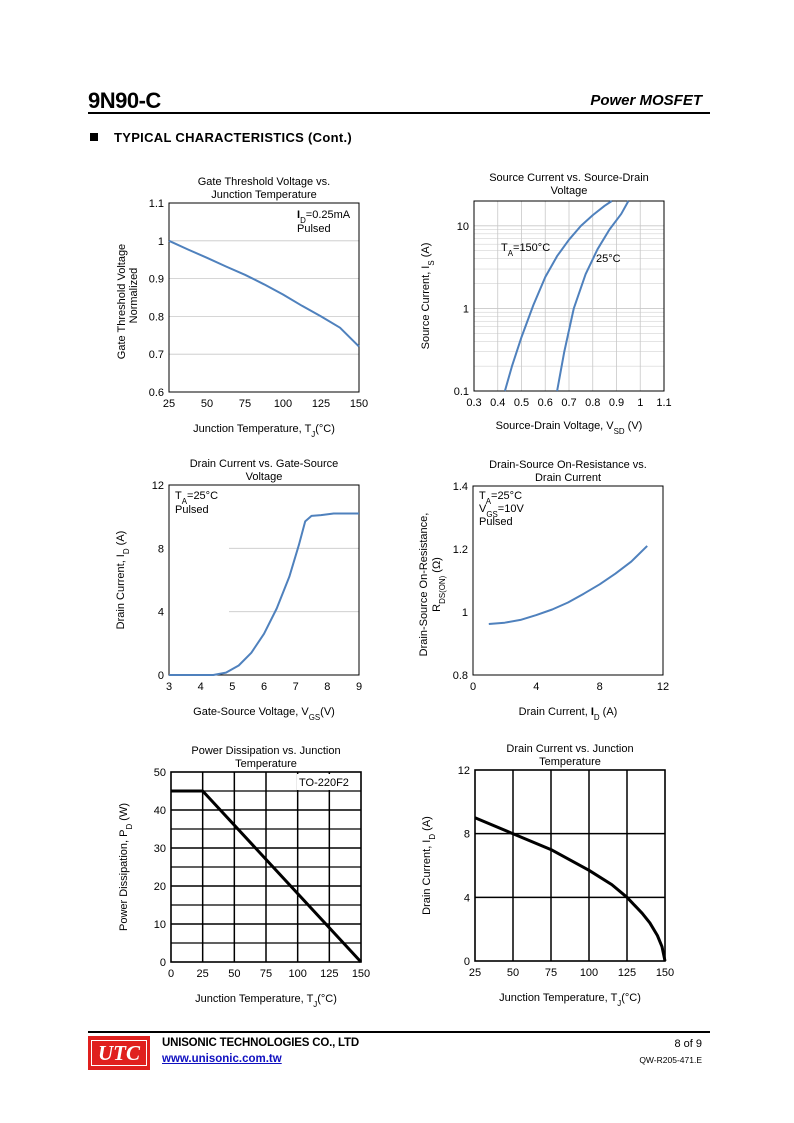 The width and height of the screenshot is (794, 1123). Describe the element at coordinates (428, 296) in the screenshot. I see `y-axis-label: Source Current, IS (A)` at that location.